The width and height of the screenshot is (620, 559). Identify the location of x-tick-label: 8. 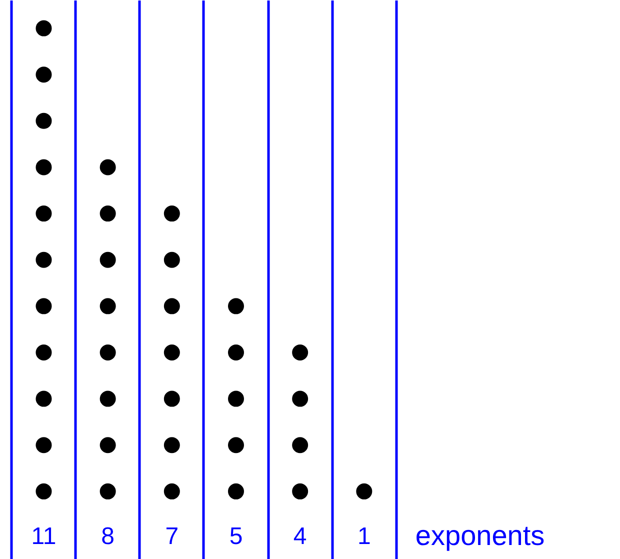
(108, 536).